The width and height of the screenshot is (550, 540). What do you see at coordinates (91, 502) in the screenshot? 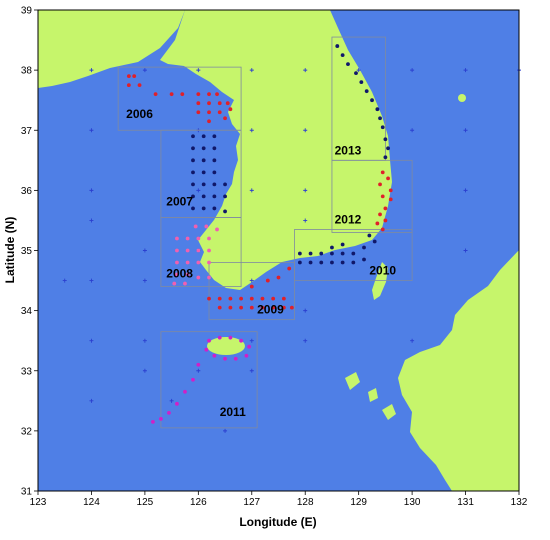
I see `x-tick-label: 124` at bounding box center [91, 502].